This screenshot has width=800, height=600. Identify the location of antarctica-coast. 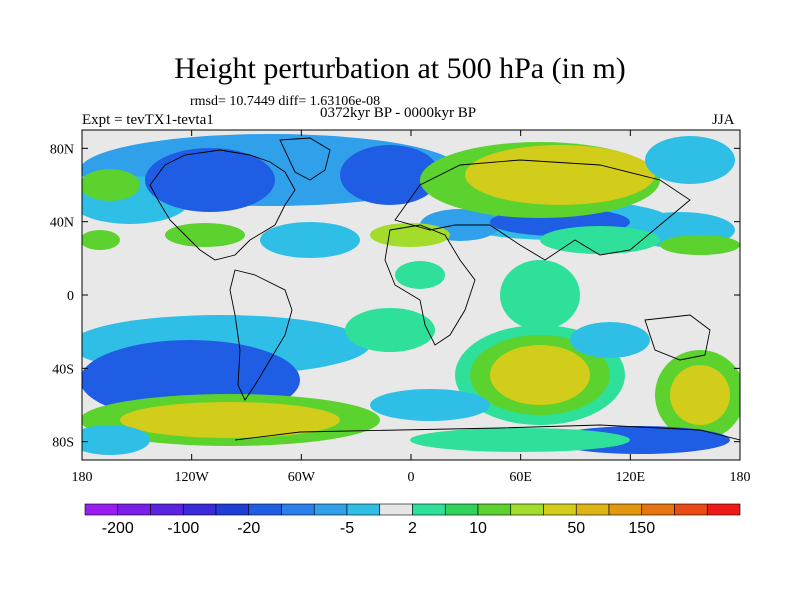
(487, 432).